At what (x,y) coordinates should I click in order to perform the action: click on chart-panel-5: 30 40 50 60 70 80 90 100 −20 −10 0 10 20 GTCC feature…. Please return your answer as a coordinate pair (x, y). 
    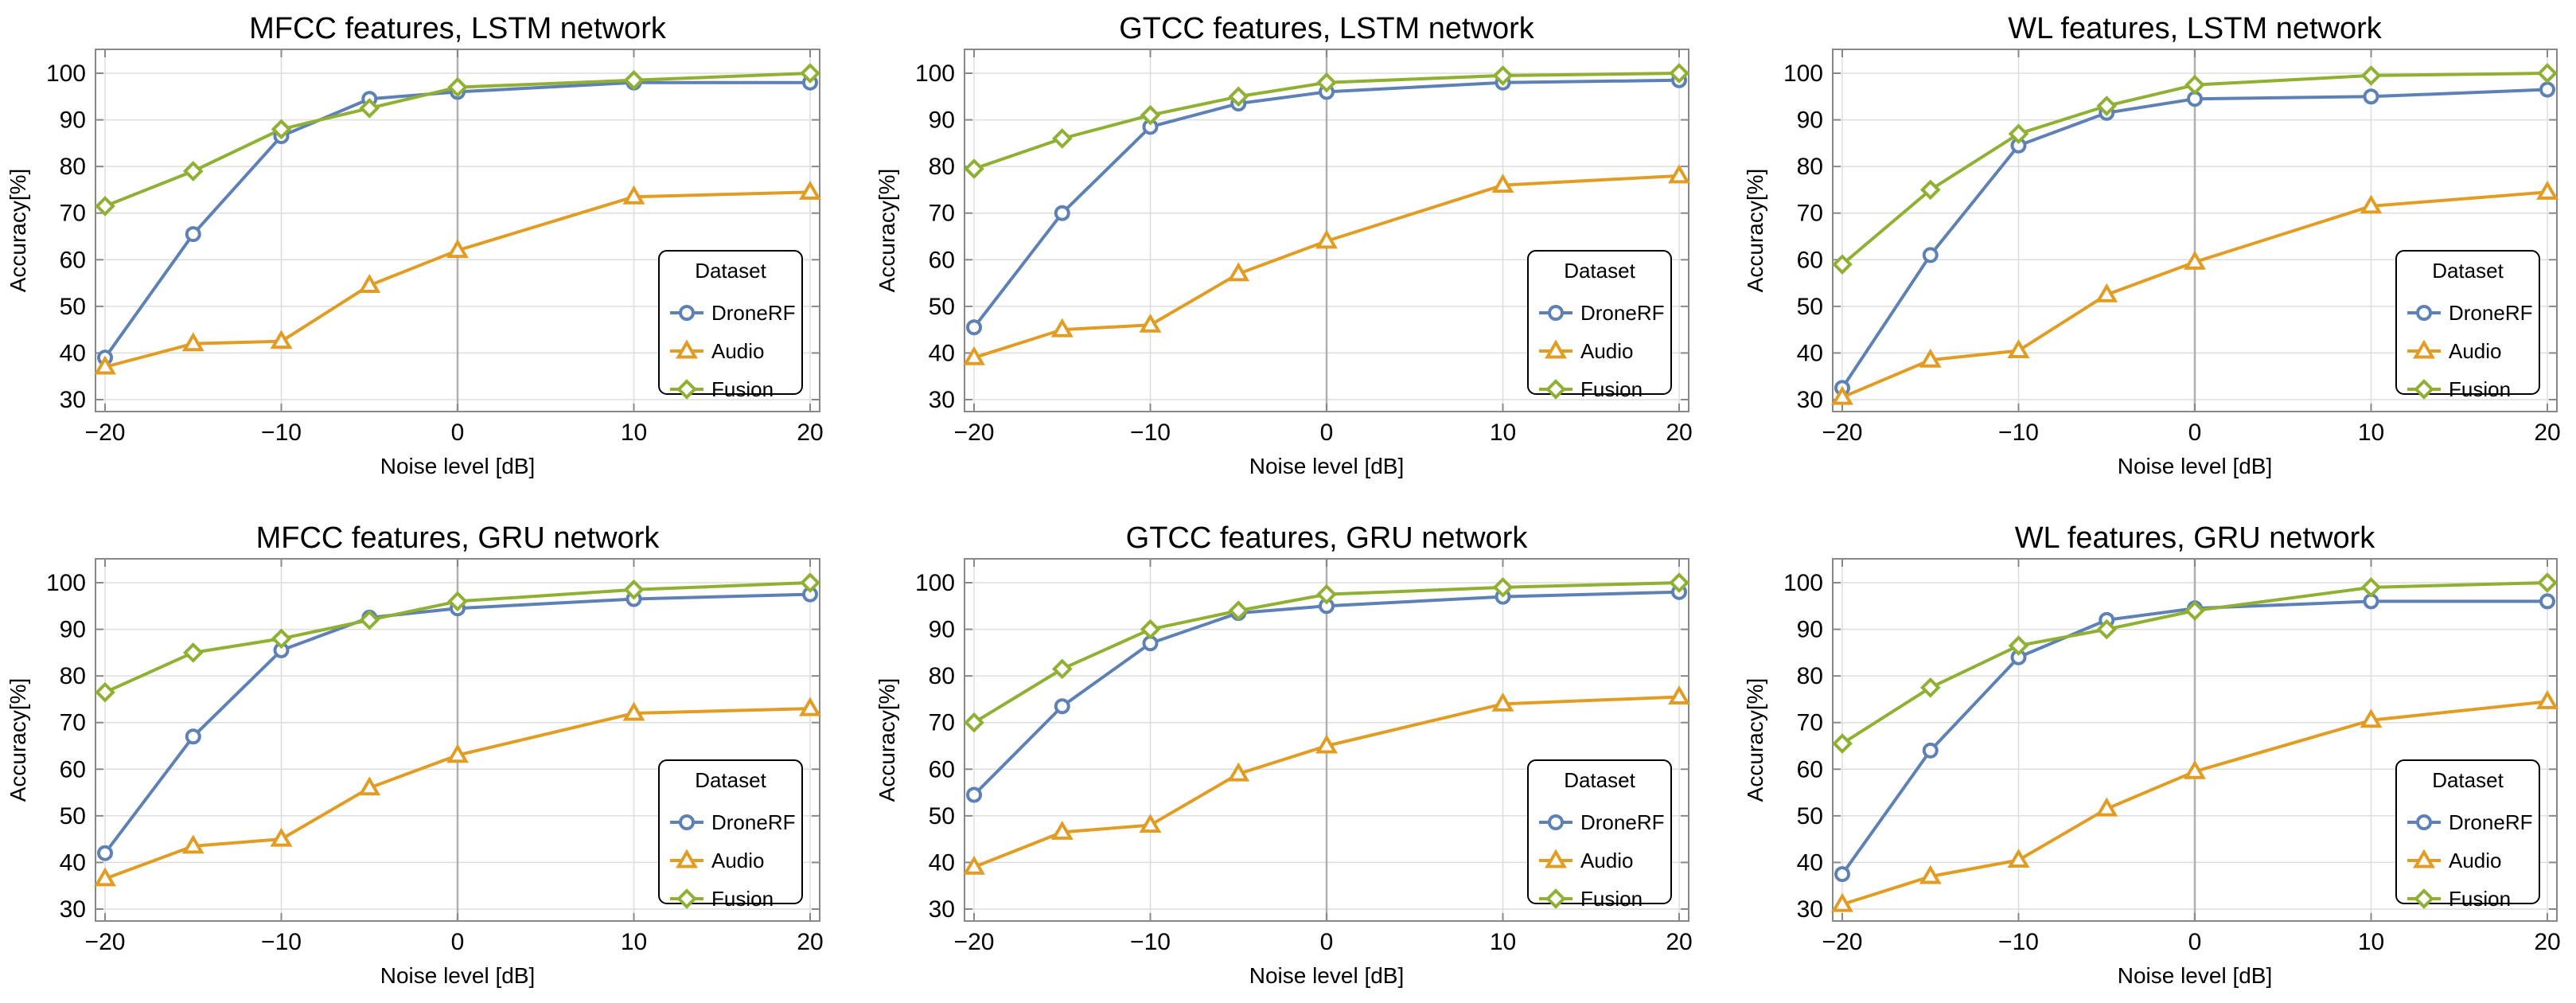
    Looking at the image, I should click on (1284, 754).